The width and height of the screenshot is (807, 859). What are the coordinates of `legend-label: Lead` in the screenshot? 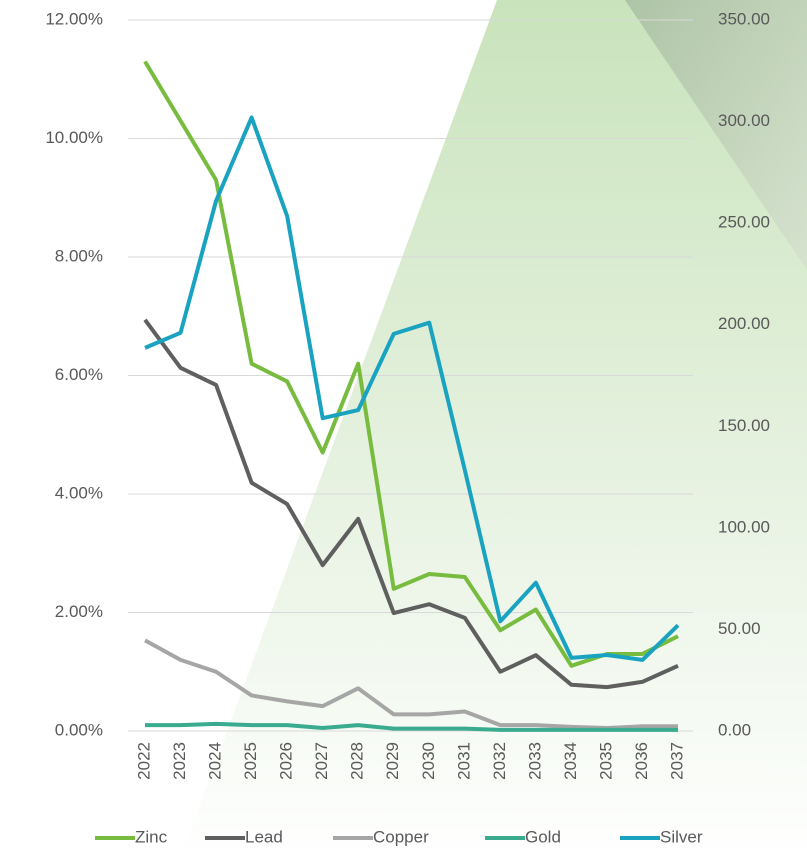 It's located at (264, 836).